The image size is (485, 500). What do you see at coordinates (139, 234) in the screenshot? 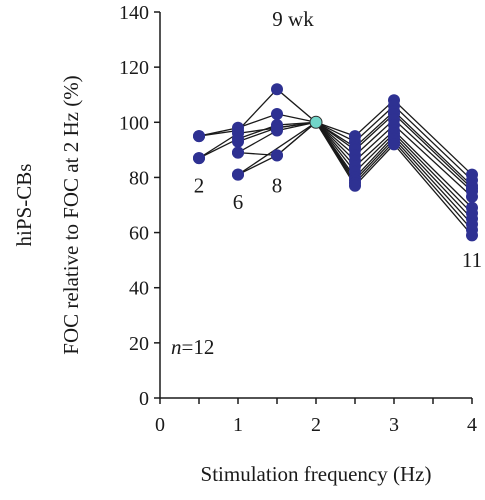
I see `y-tick-label: 60` at bounding box center [139, 234].